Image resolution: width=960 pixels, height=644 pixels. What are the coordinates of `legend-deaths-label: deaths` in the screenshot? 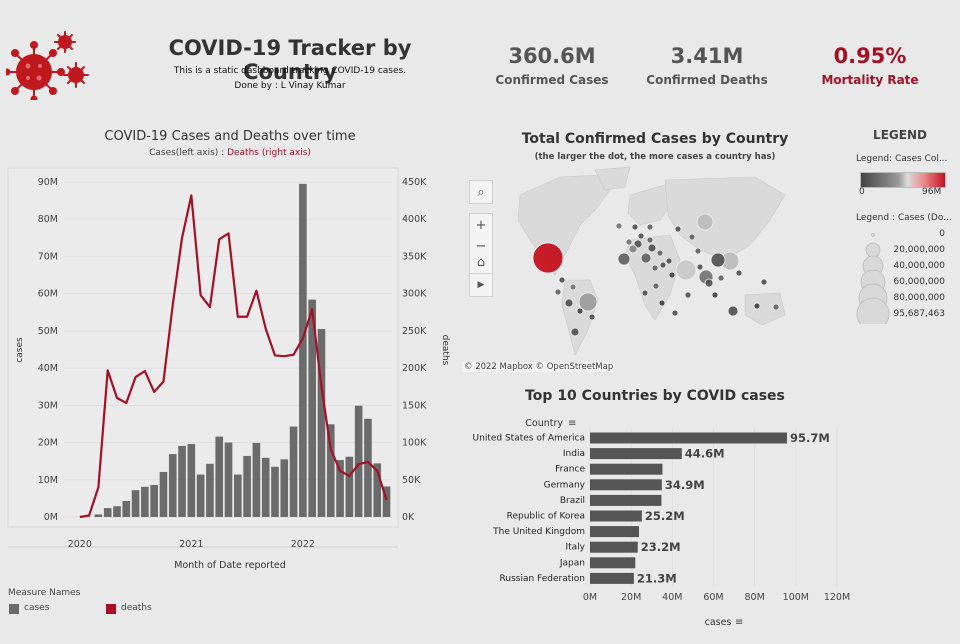 It's located at (136, 608).